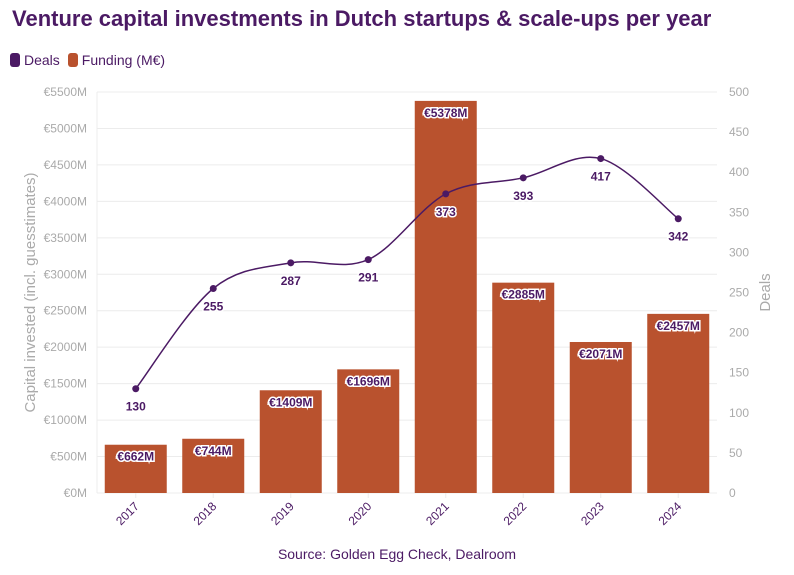  What do you see at coordinates (523, 295) in the screenshot?
I see `bar-data-label: €2885M` at bounding box center [523, 295].